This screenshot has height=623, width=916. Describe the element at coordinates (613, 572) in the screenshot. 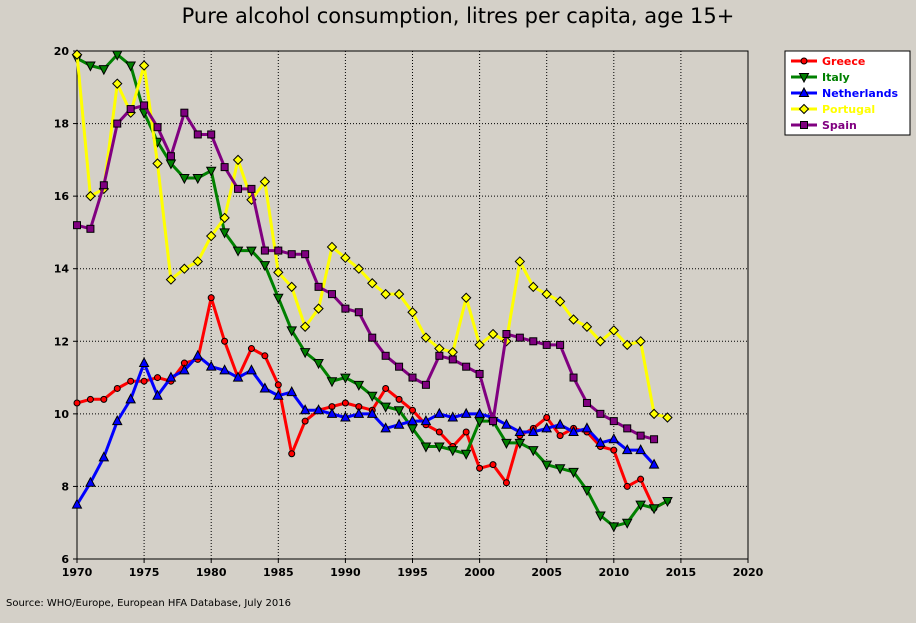

I see `x-tick-label: 2010` at that location.